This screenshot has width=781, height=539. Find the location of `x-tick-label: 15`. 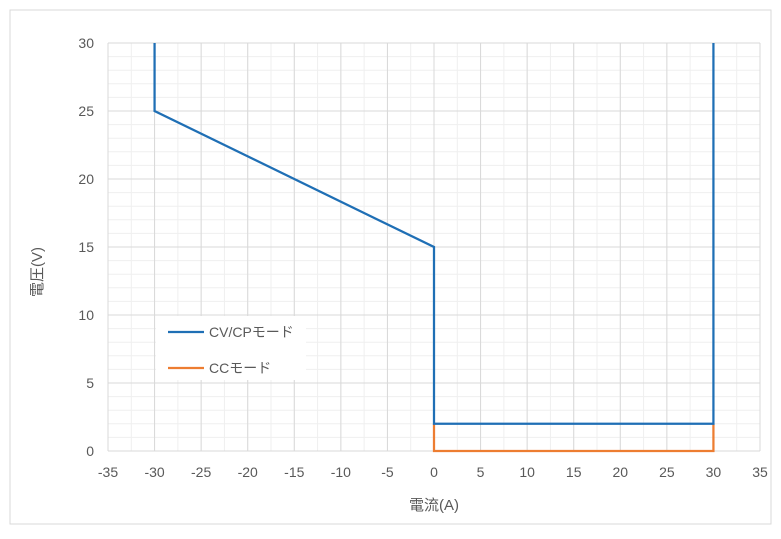

x-tick-label: 15 is located at coordinates (574, 472).